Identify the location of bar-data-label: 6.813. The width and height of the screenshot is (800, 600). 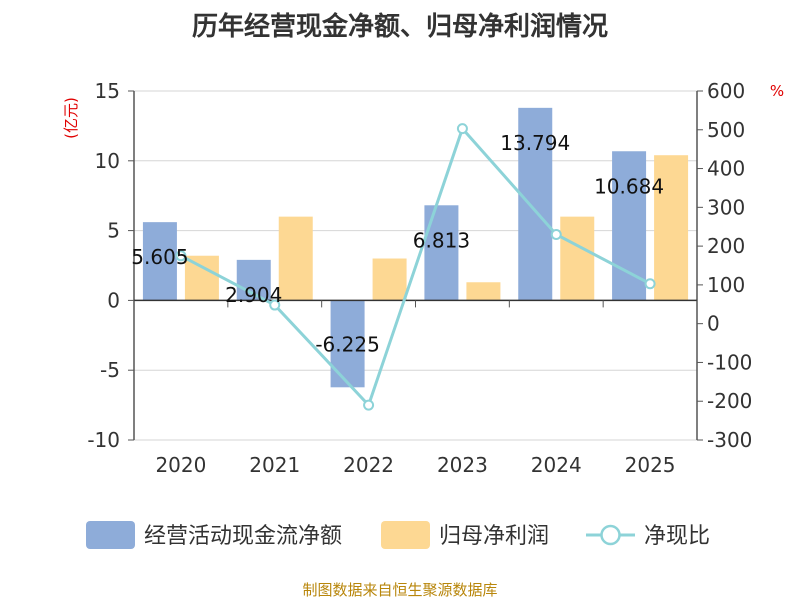
(441, 240).